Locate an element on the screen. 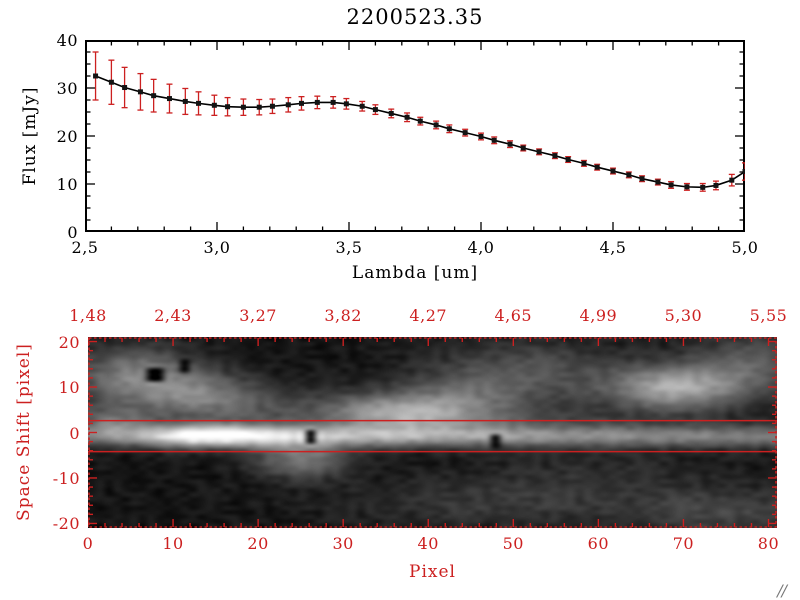  pixel-tick-label: 70 is located at coordinates (683, 543).